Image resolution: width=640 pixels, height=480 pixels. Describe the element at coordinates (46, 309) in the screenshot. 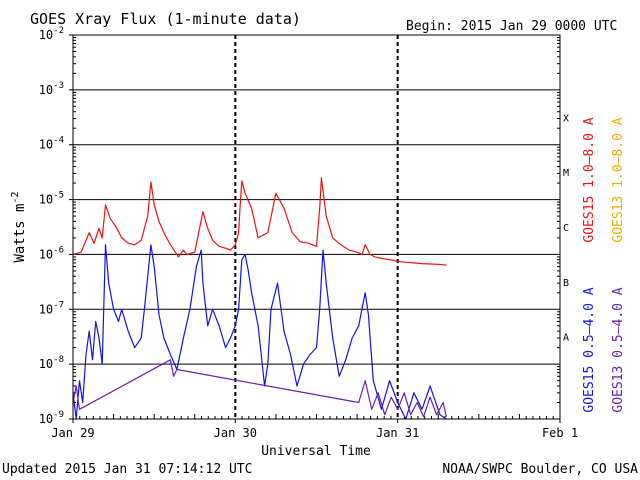

I see `y-tick-base-5: 10` at that location.